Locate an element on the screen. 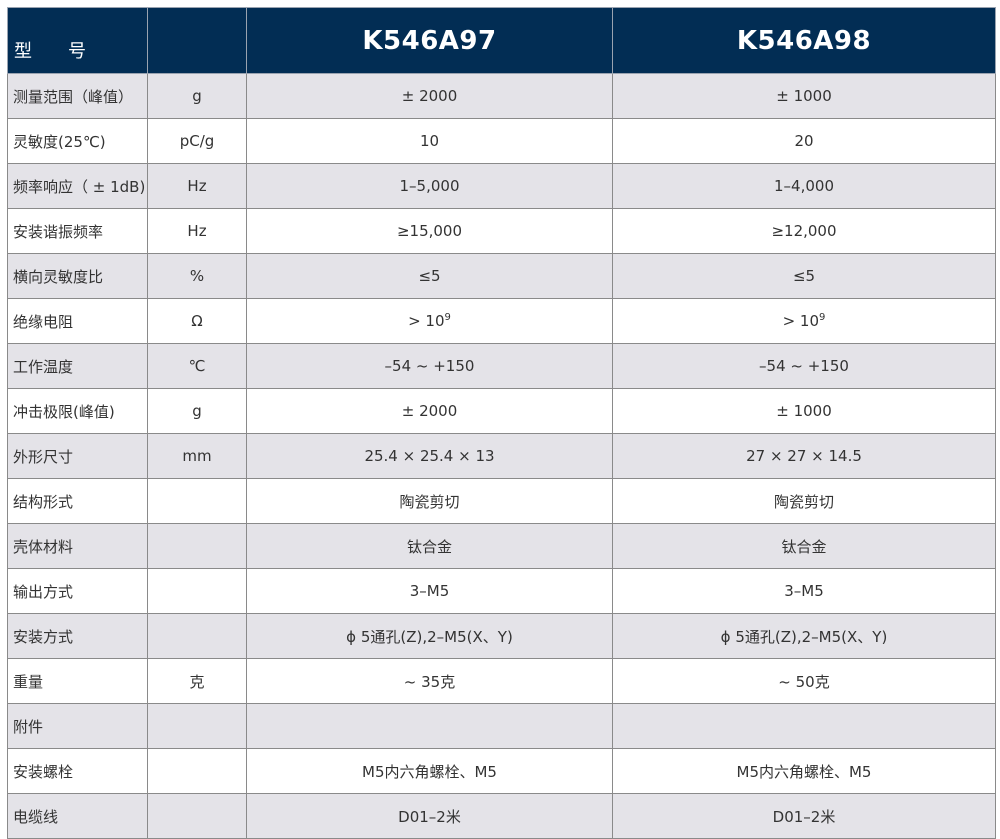  param-name-text: 安装谐振频率 is located at coordinates (58, 231).